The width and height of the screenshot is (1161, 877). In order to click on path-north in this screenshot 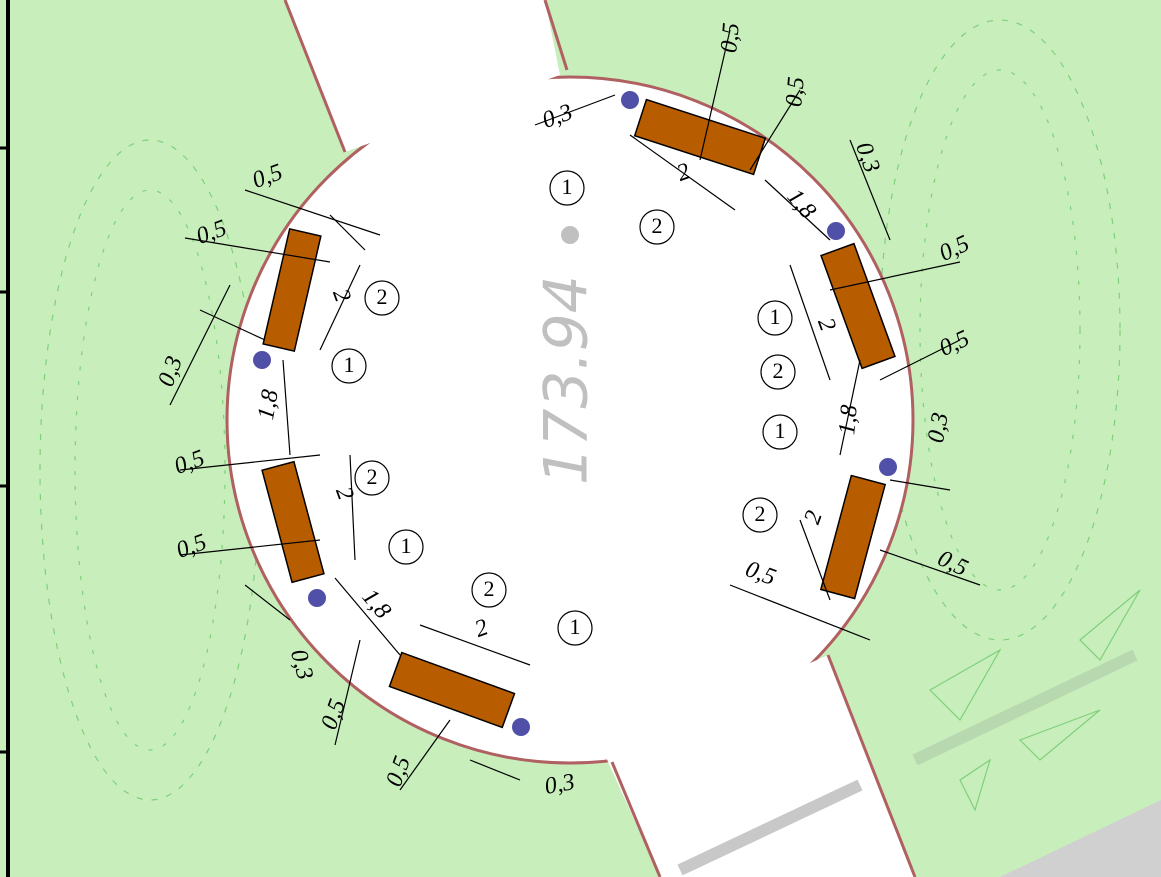, I will do `click(422, 76)`.